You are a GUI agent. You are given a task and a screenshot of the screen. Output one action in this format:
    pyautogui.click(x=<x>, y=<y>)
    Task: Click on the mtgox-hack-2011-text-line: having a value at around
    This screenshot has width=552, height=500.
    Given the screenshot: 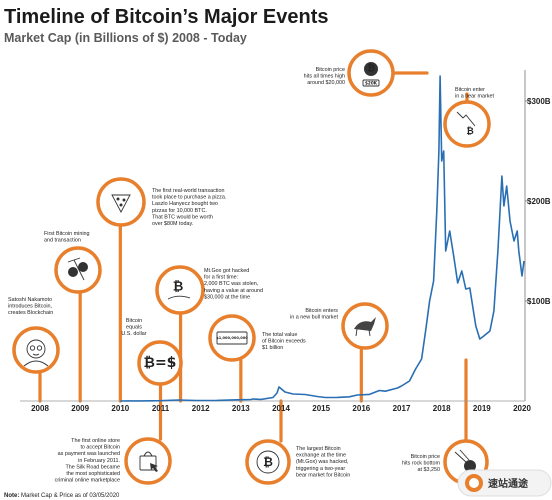 What is the action you would take?
    pyautogui.click(x=233, y=291)
    